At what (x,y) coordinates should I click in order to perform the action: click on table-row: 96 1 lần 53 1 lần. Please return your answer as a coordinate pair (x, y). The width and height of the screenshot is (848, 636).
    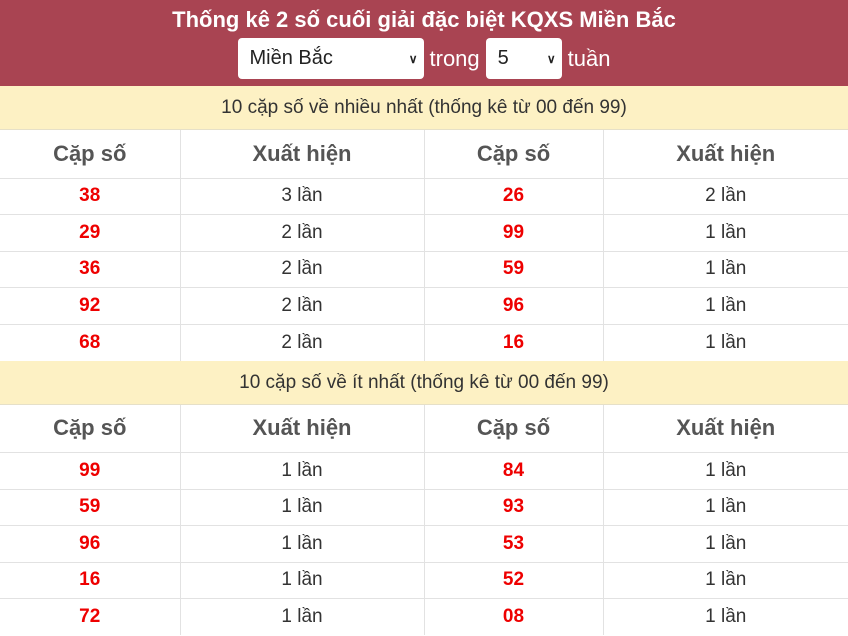
    Looking at the image, I should click on (424, 543).